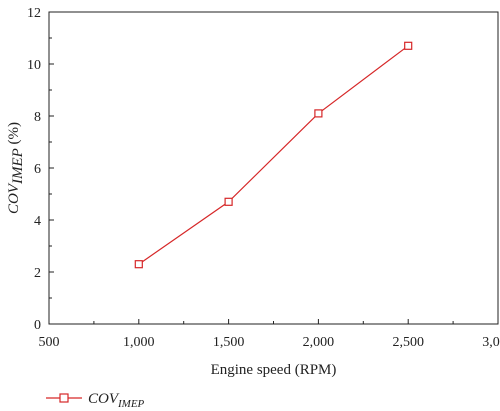 The image size is (500, 411). What do you see at coordinates (408, 342) in the screenshot?
I see `x-tick-label: 2,500` at bounding box center [408, 342].